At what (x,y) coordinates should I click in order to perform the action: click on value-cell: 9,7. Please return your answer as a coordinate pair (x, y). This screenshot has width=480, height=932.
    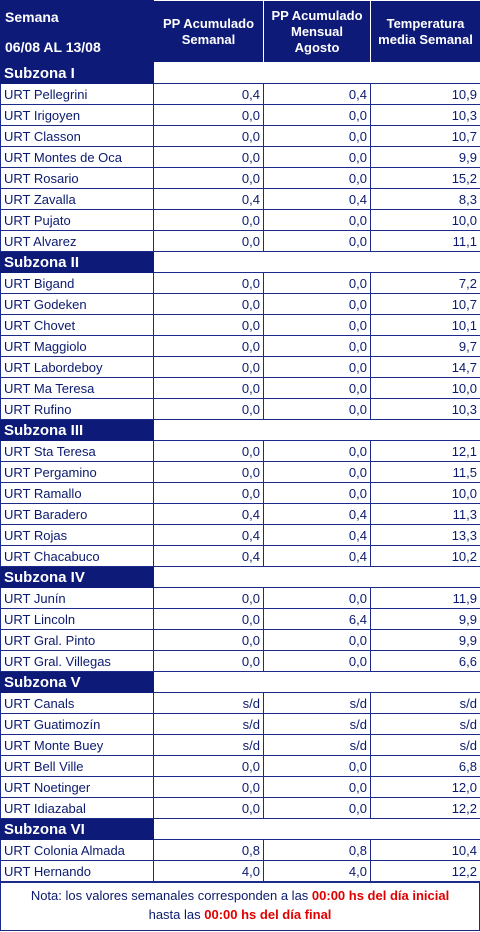
    Looking at the image, I should click on (425, 346).